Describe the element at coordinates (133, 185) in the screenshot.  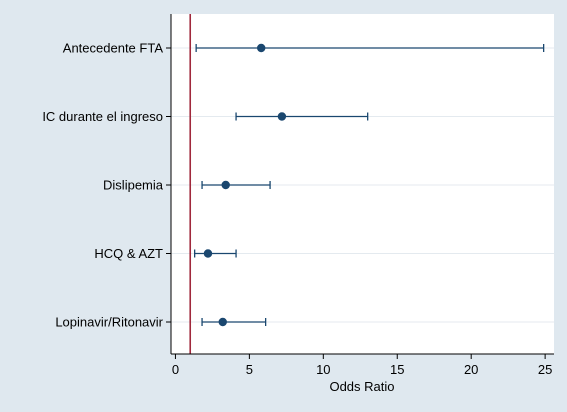
I see `category-label: Dislipemia` at that location.